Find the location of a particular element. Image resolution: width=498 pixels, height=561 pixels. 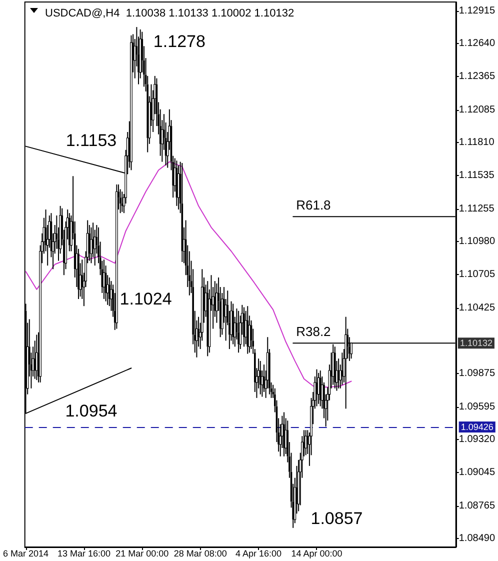

y-tick-label: 1.12085 is located at coordinates (477, 110).